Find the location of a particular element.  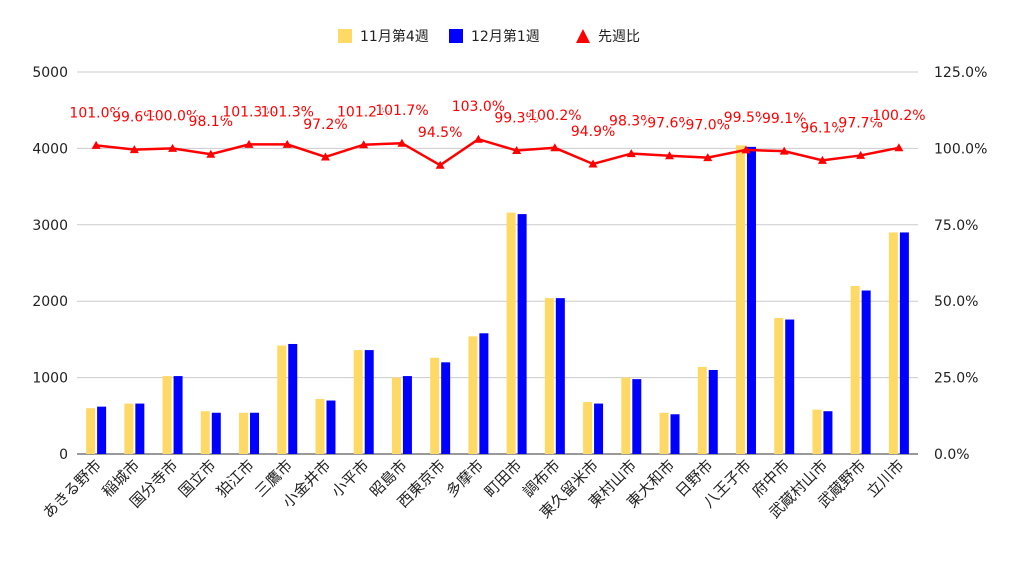

y-left-tick-label: 4000 is located at coordinates (50, 149).